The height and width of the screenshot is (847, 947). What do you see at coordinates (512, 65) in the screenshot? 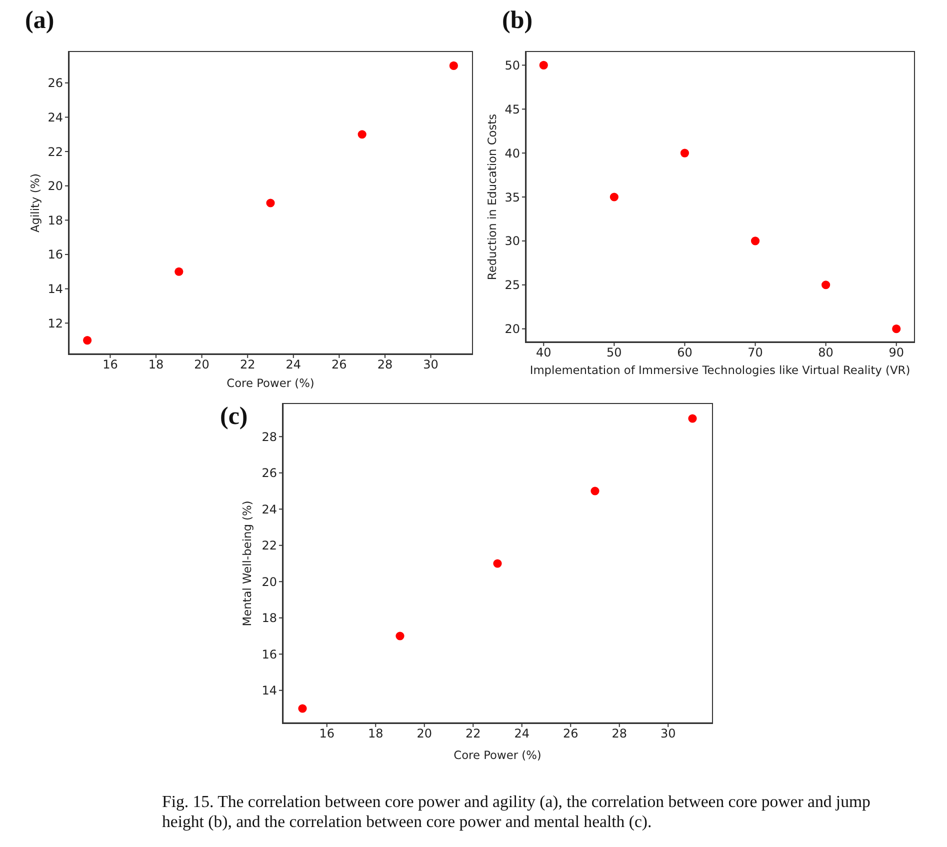
I see `y-tick-label: 50` at bounding box center [512, 65].